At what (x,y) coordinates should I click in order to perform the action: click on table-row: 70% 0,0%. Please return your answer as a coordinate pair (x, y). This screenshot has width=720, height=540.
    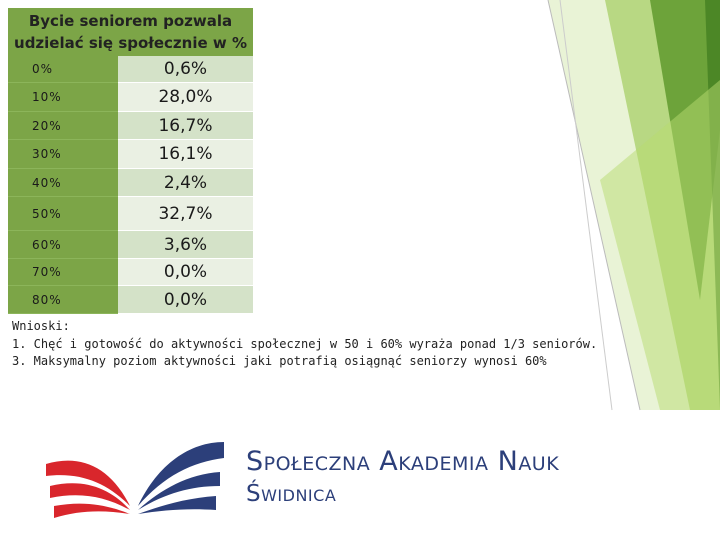
    Looking at the image, I should click on (130, 272).